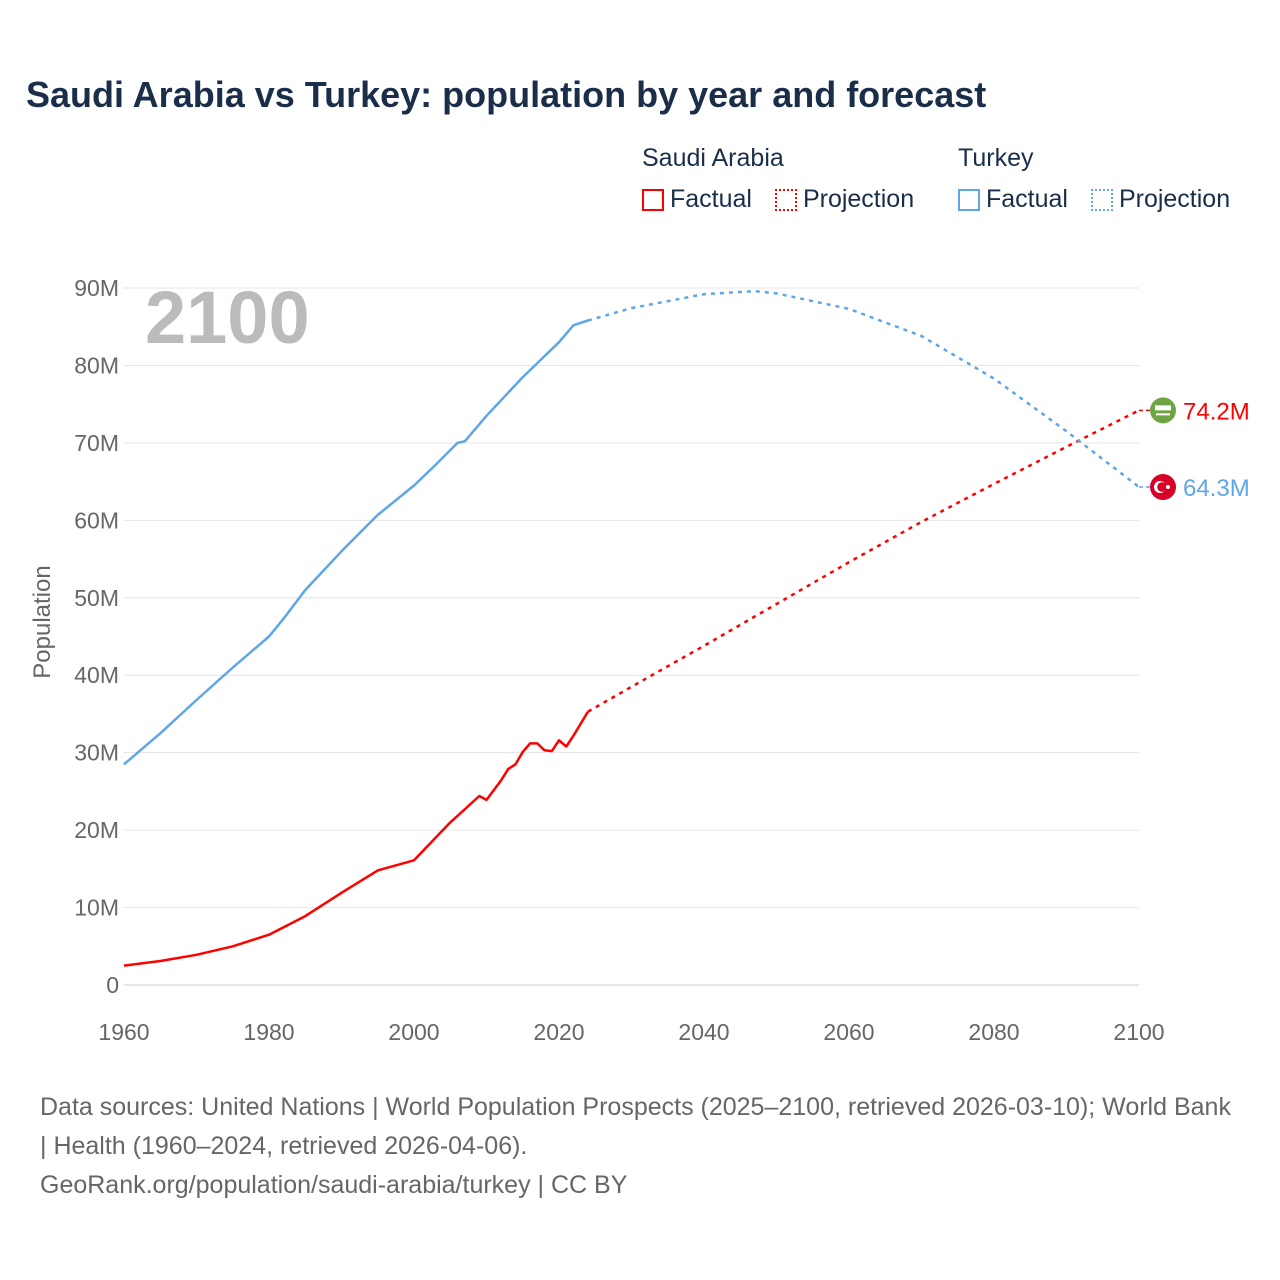  What do you see at coordinates (112, 985) in the screenshot?
I see `y-tick-label: 0` at bounding box center [112, 985].